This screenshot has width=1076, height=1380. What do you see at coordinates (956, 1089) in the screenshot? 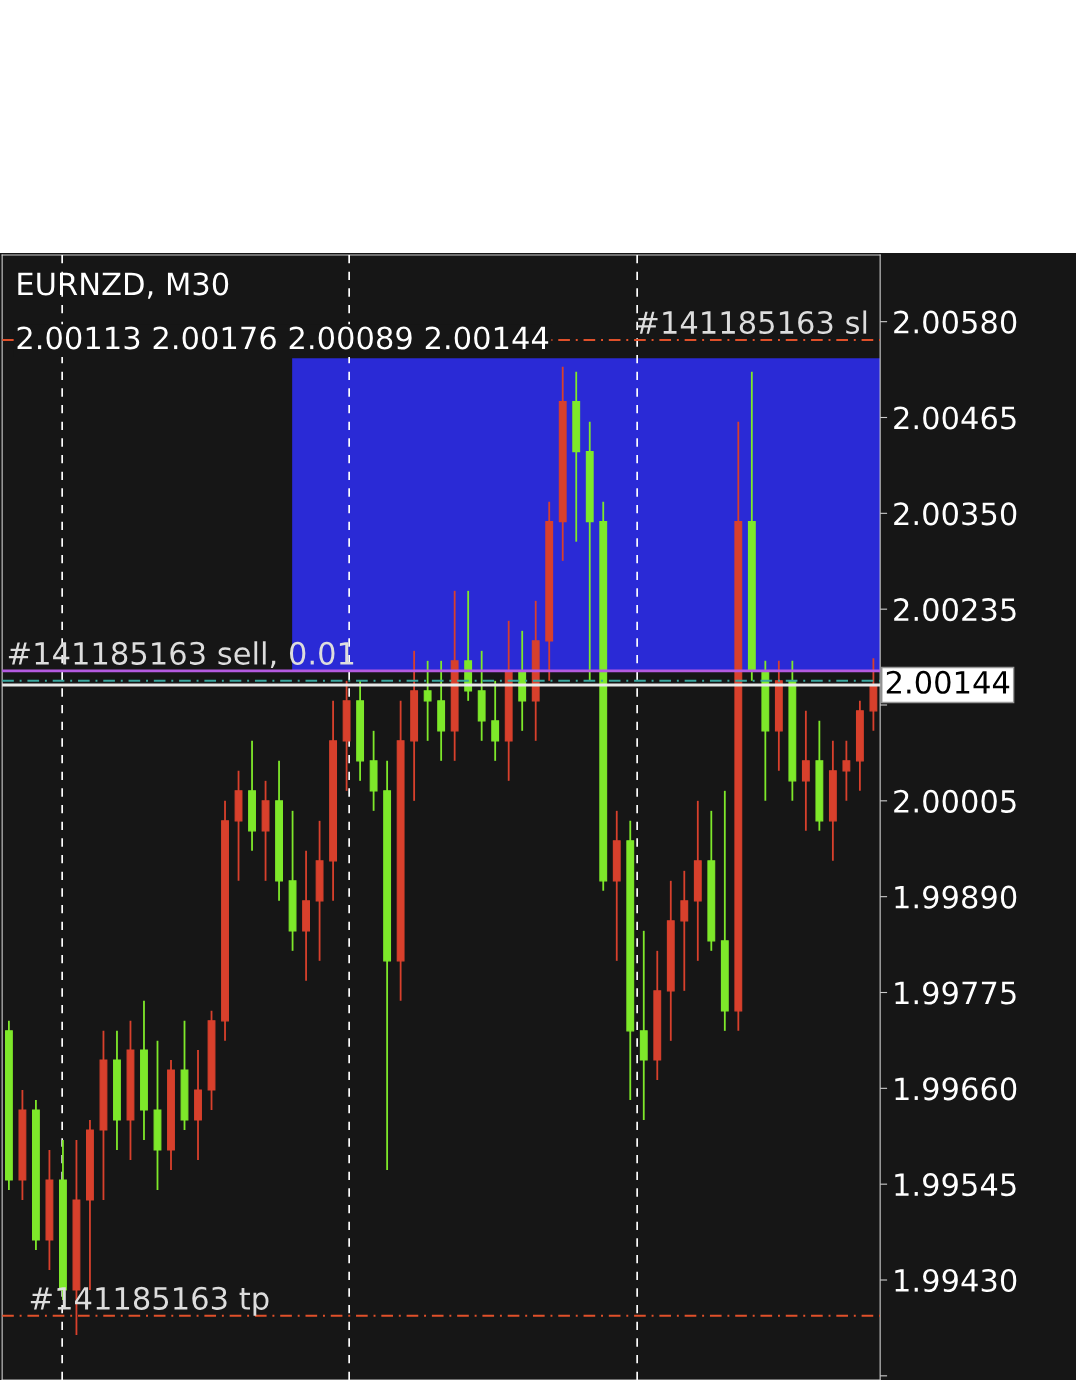
I see `y-tick-label: 1.99660` at bounding box center [956, 1089].